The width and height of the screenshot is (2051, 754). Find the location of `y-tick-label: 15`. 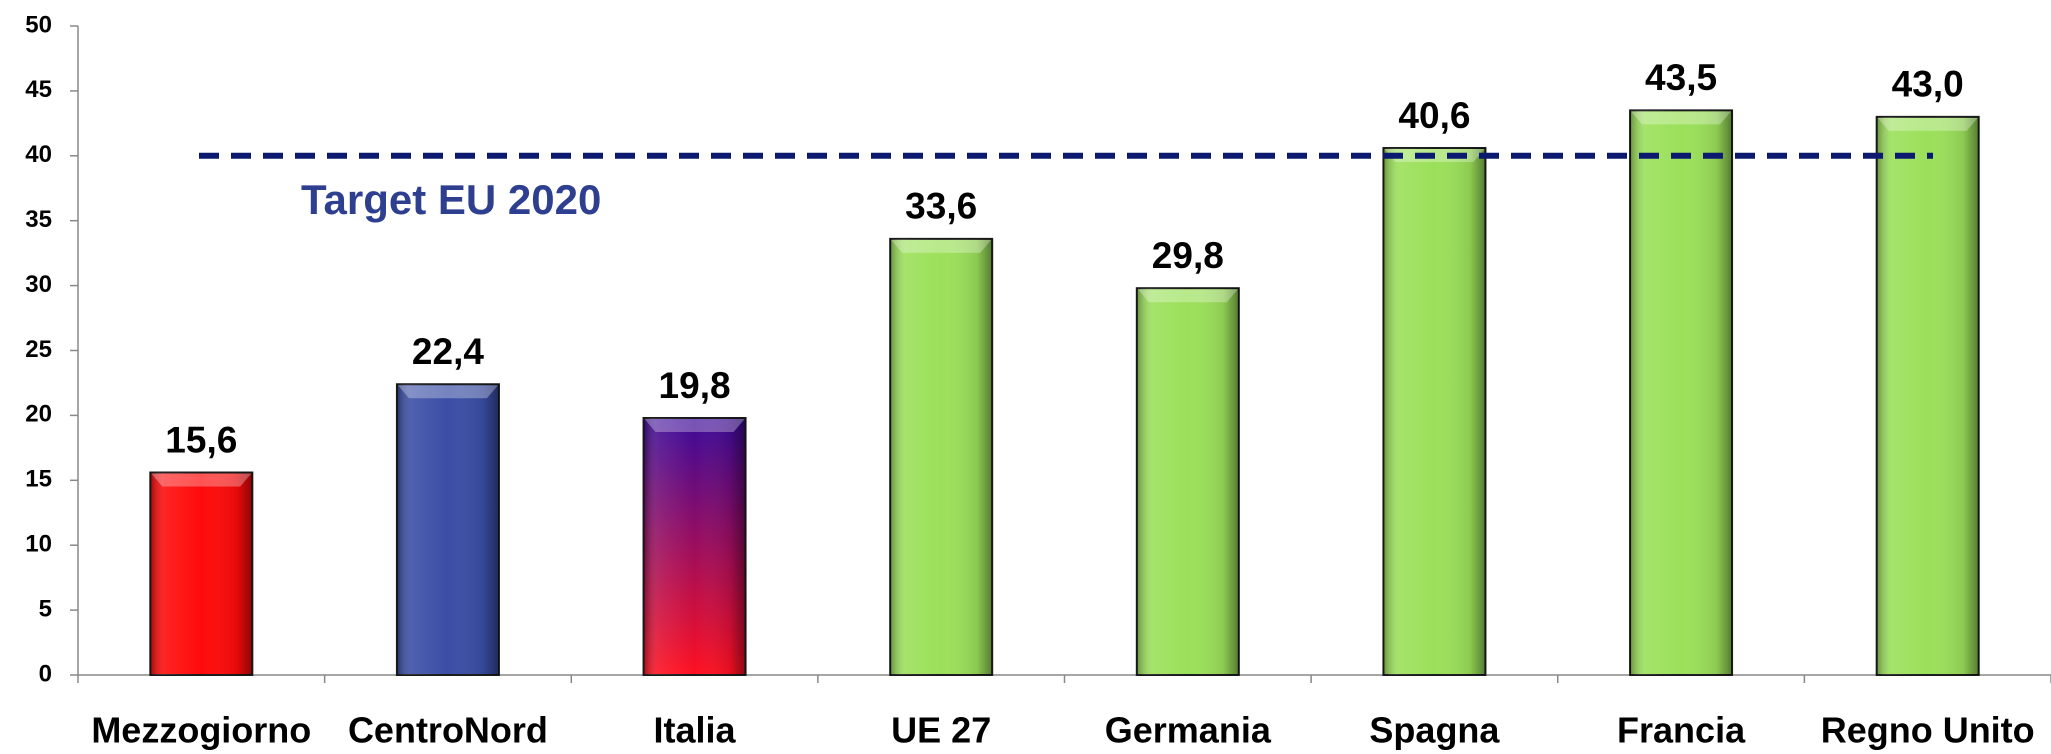

y-tick-label: 15 is located at coordinates (38, 479).